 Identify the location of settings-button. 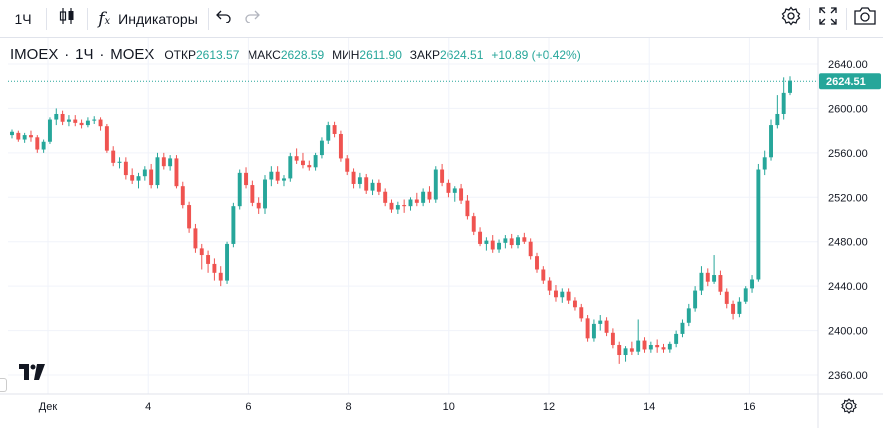
(791, 19).